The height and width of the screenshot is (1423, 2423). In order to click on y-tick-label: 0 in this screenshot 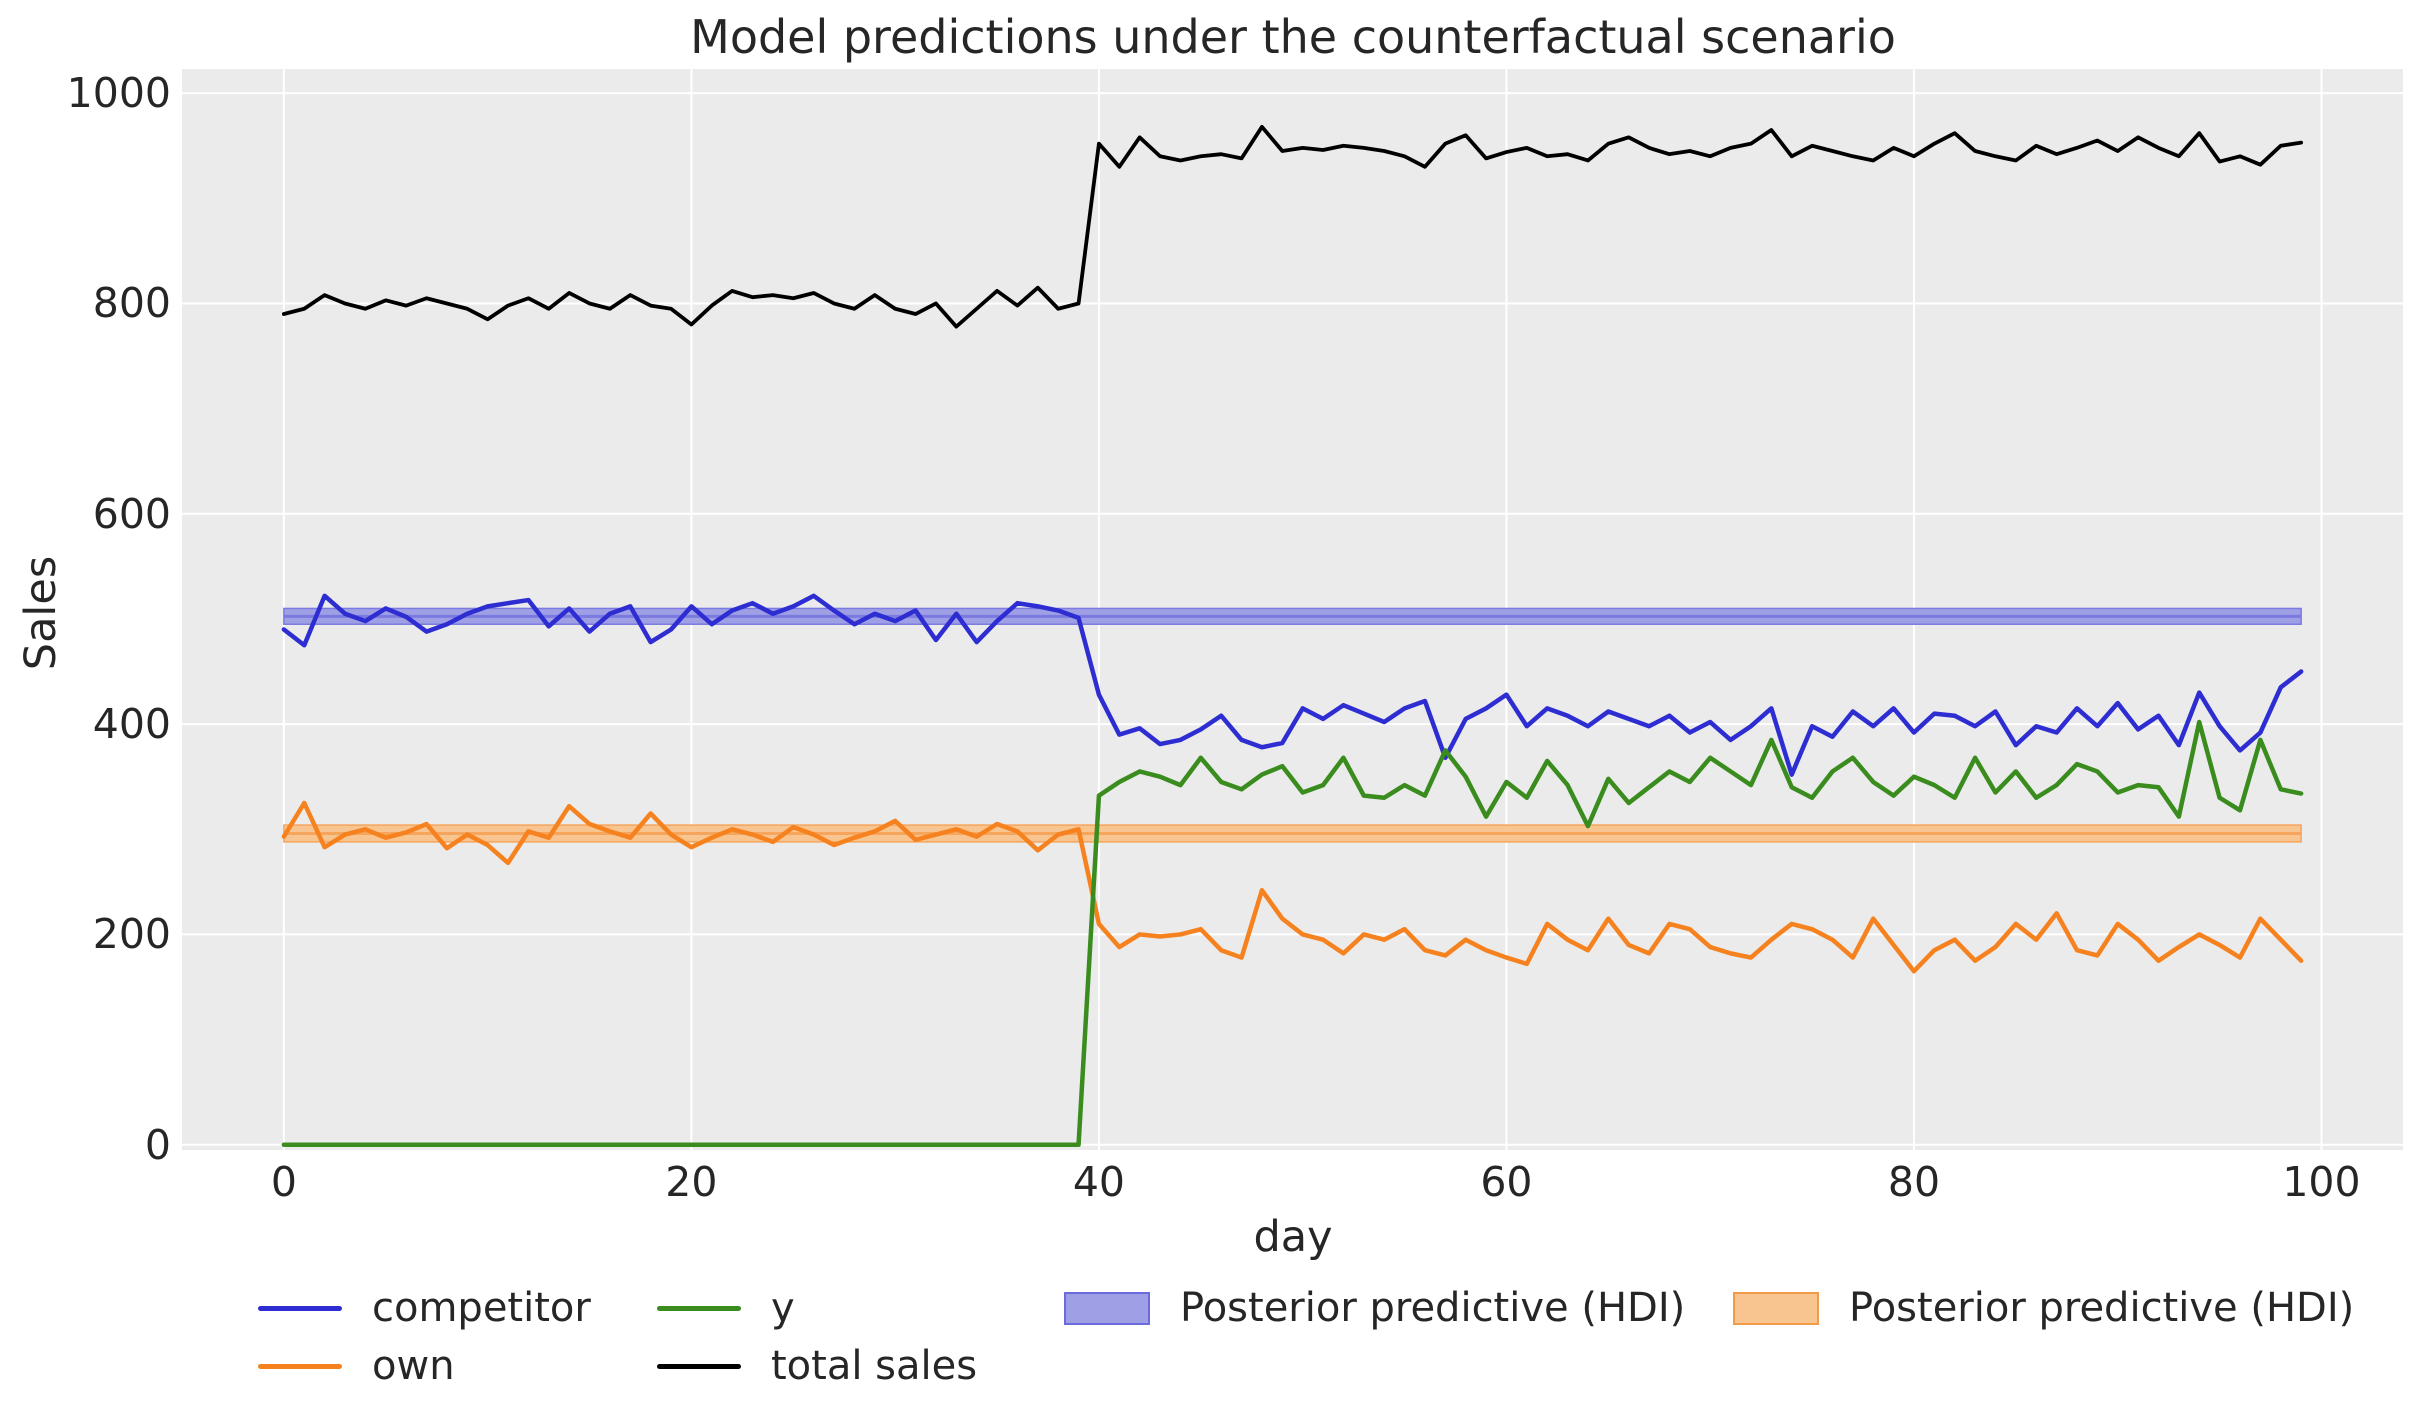, I will do `click(157, 1144)`.